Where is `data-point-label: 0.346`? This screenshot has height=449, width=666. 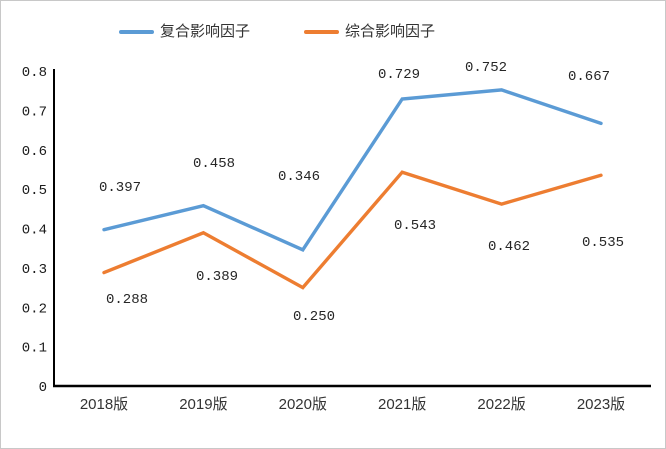 data-point-label: 0.346 is located at coordinates (299, 177).